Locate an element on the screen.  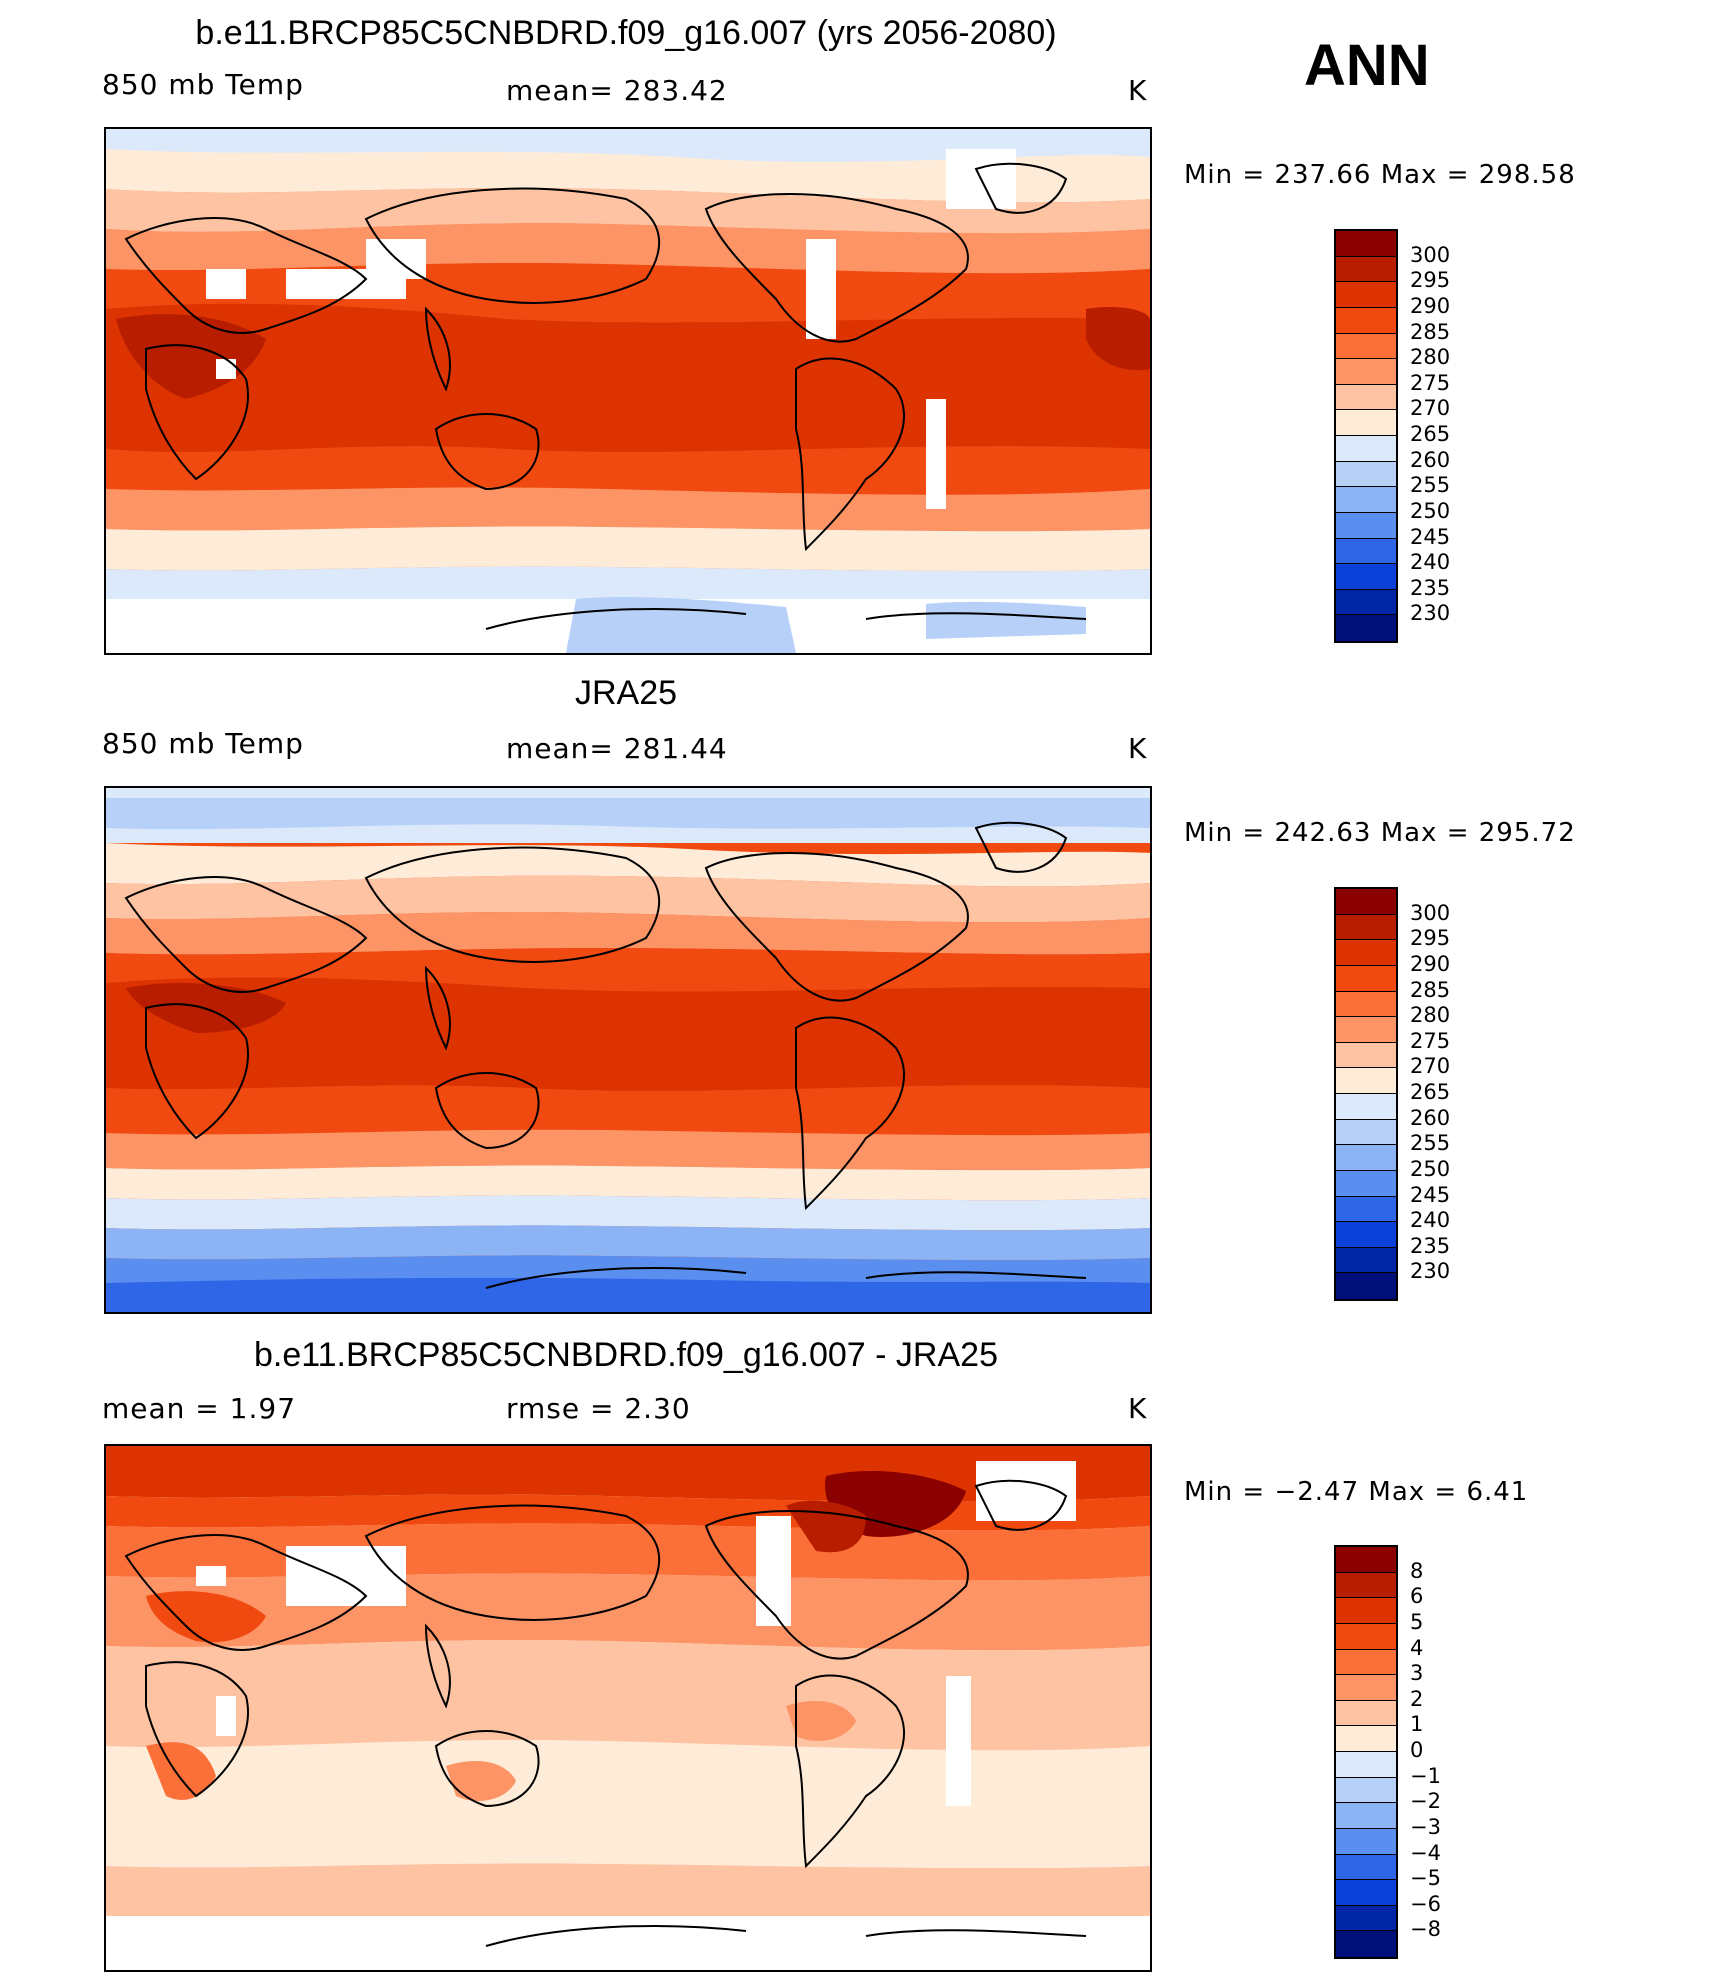
colorbar-tick-label: −1 is located at coordinates (1425, 1775).